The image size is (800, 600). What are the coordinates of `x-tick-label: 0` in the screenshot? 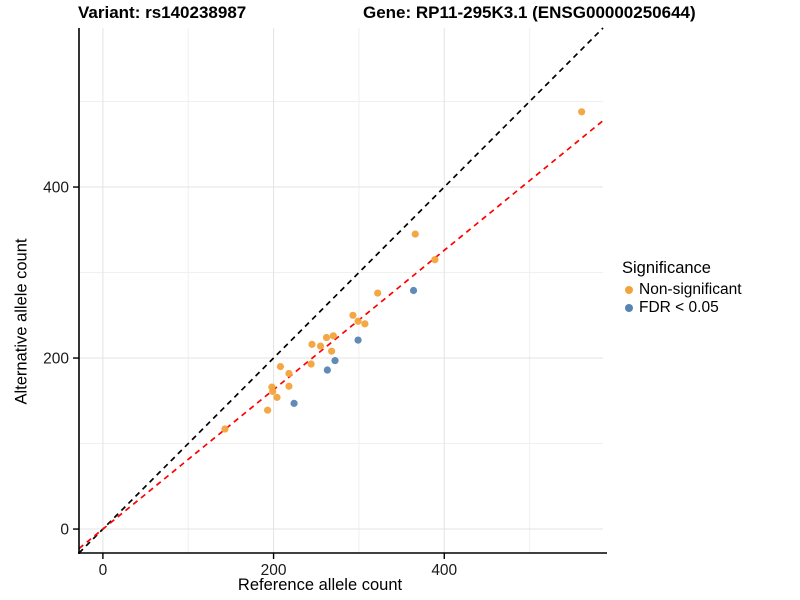 It's located at (103, 570).